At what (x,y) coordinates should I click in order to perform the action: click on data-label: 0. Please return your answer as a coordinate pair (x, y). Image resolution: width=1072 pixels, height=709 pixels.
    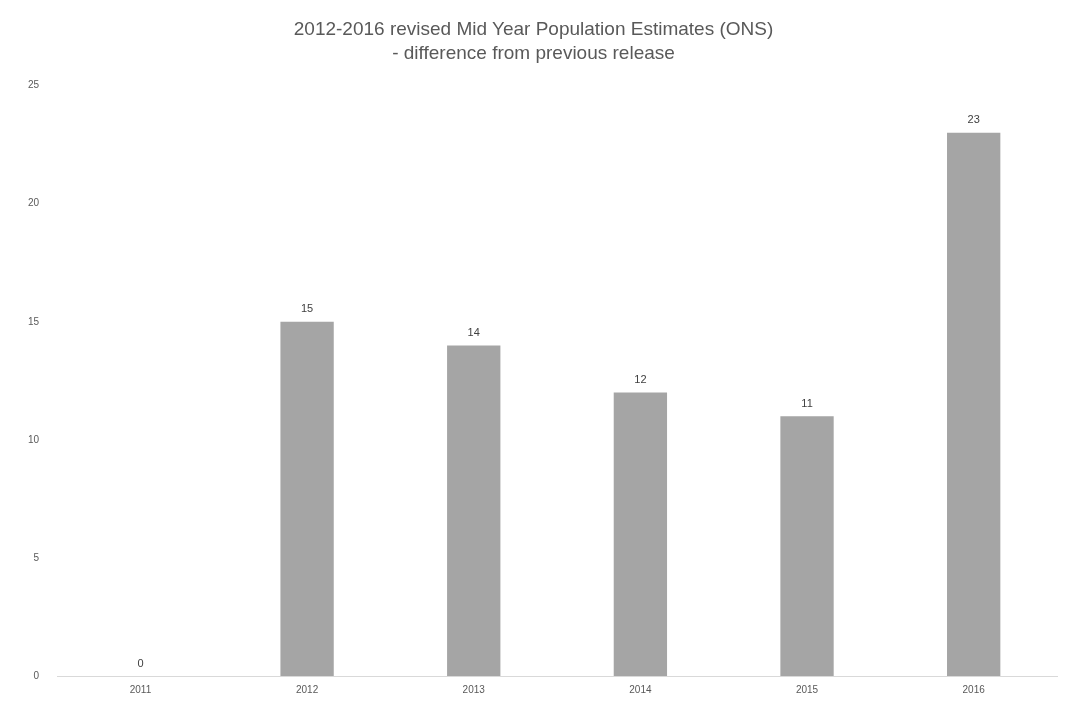
    Looking at the image, I should click on (140, 662).